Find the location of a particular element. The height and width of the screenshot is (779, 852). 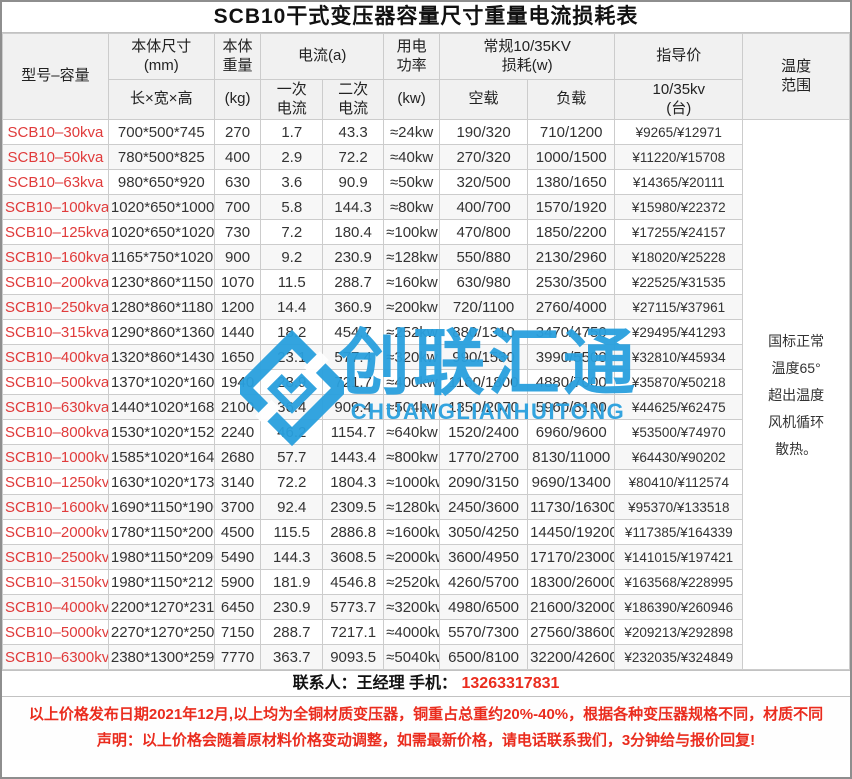

header-primary-line2: 电流 is located at coordinates (291, 108).